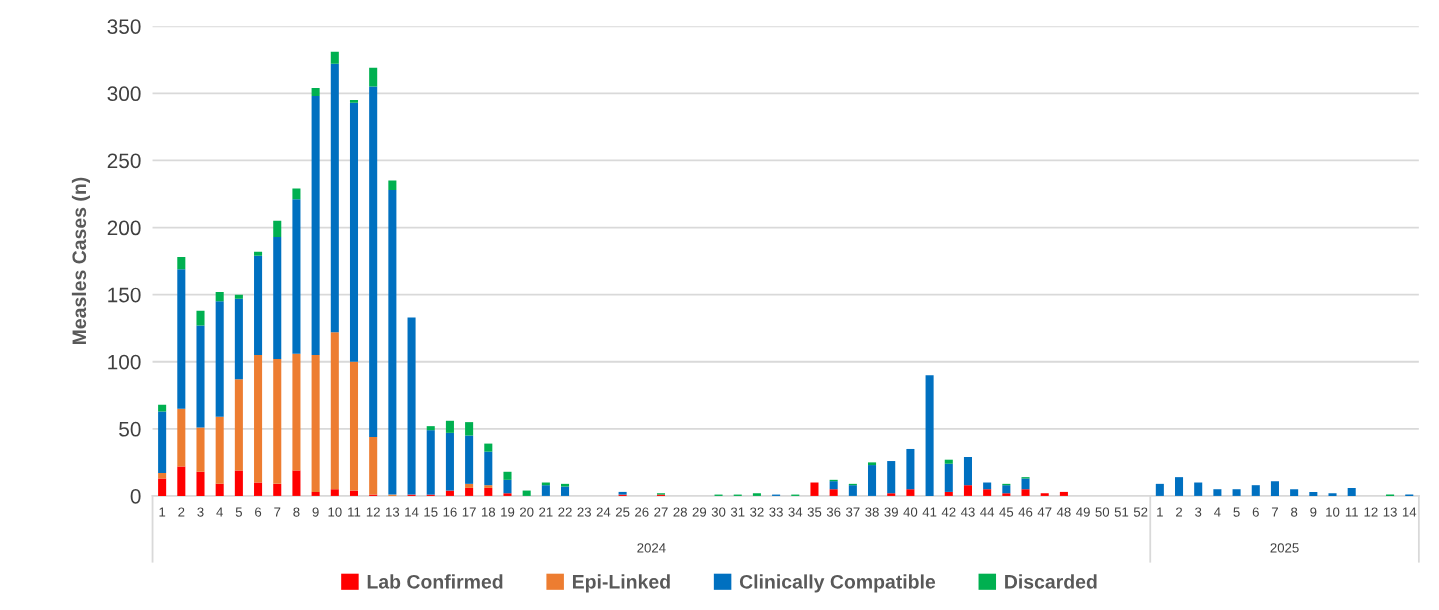  I want to click on x-tick-label: 27, so click(661, 512).